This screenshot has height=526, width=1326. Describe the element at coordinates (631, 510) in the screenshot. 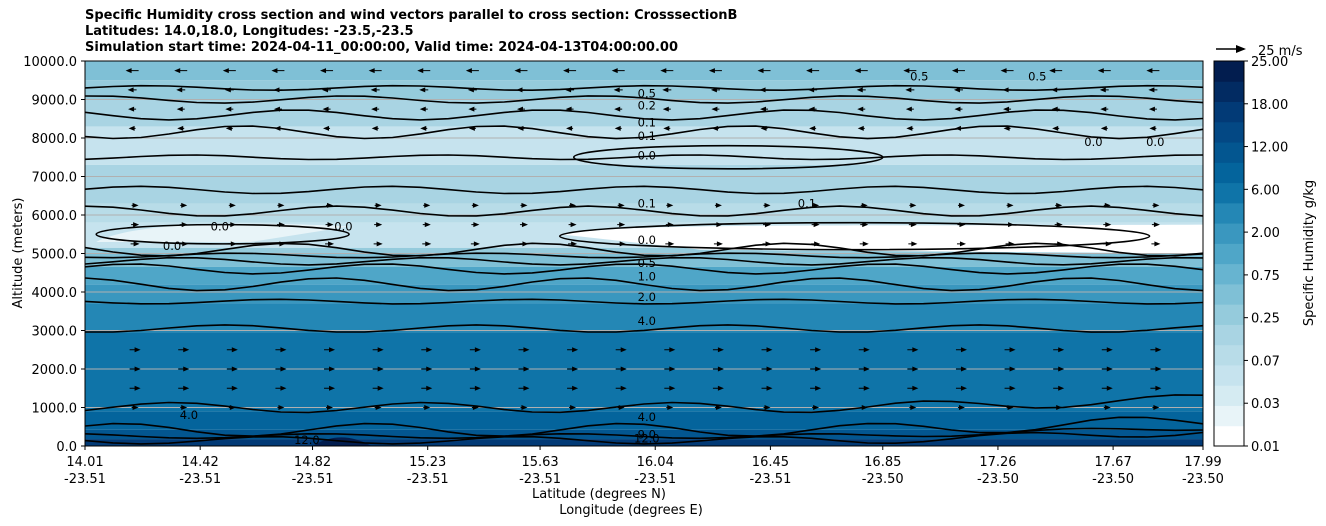

I see `x-axis-label-lon: Longitude (degrees E)` at that location.